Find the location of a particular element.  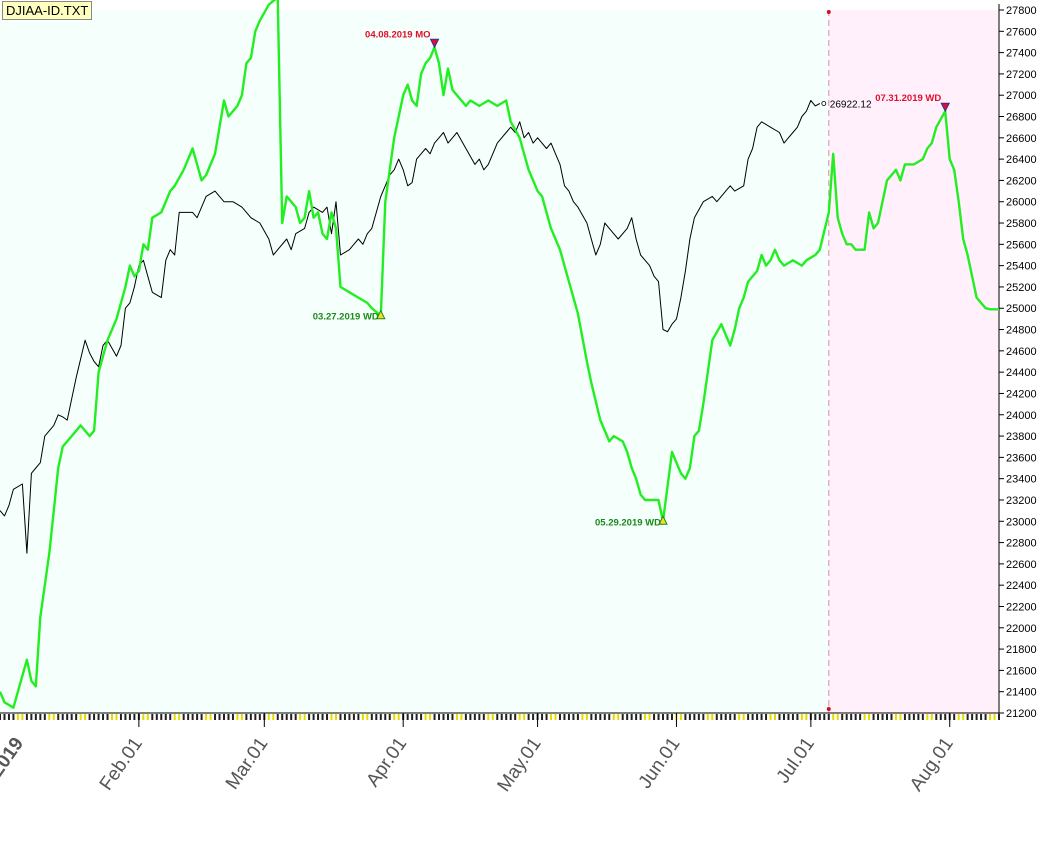

x-month-label: Mar.01 is located at coordinates (247, 764).